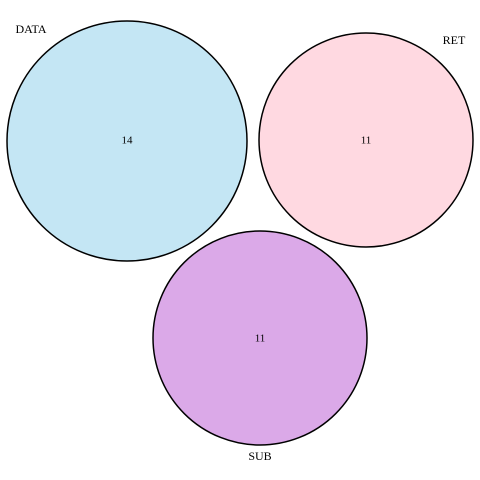 This screenshot has height=480, width=480. I want to click on set-ret-label: RET, so click(454, 40).